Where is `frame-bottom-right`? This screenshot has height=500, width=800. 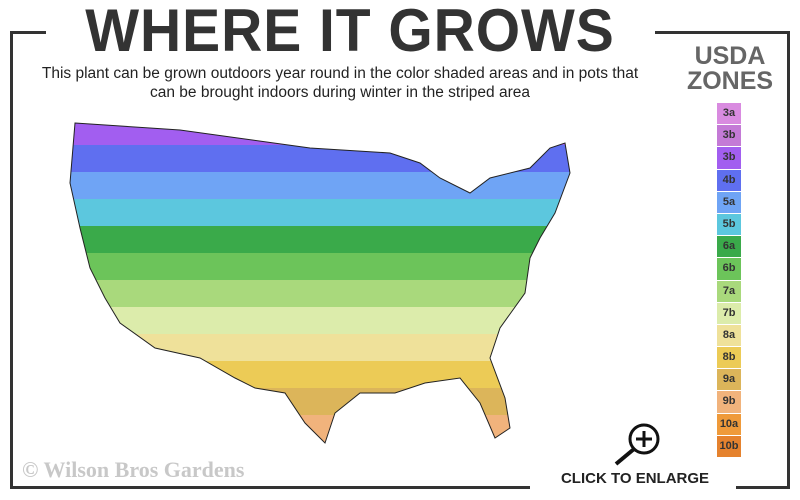
frame-bottom-right is located at coordinates (763, 487).